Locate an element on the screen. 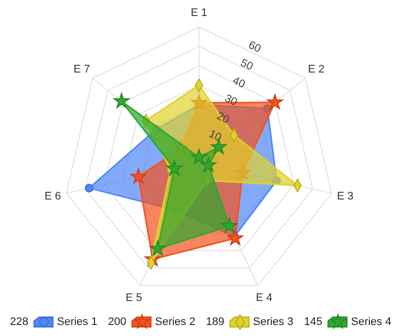 The width and height of the screenshot is (396, 336). legend-label: Series 1 is located at coordinates (77, 322).